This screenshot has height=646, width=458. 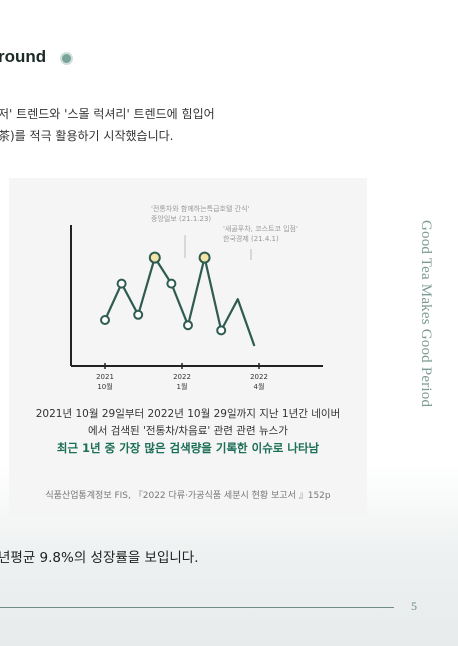 What do you see at coordinates (259, 386) in the screenshot?
I see `x-tick-label-month: 4월` at bounding box center [259, 386].